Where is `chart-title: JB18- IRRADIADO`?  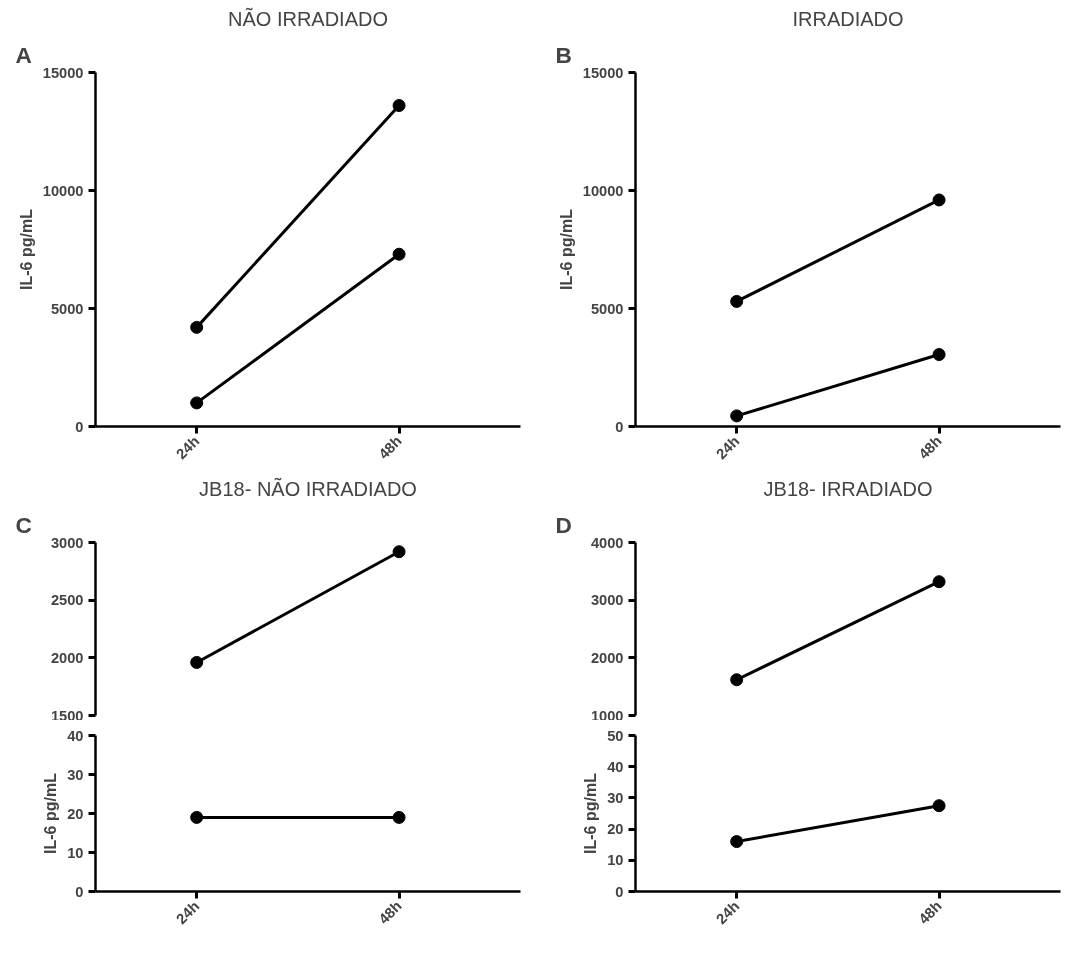 chart-title: JB18- IRRADIADO is located at coordinates (848, 488).